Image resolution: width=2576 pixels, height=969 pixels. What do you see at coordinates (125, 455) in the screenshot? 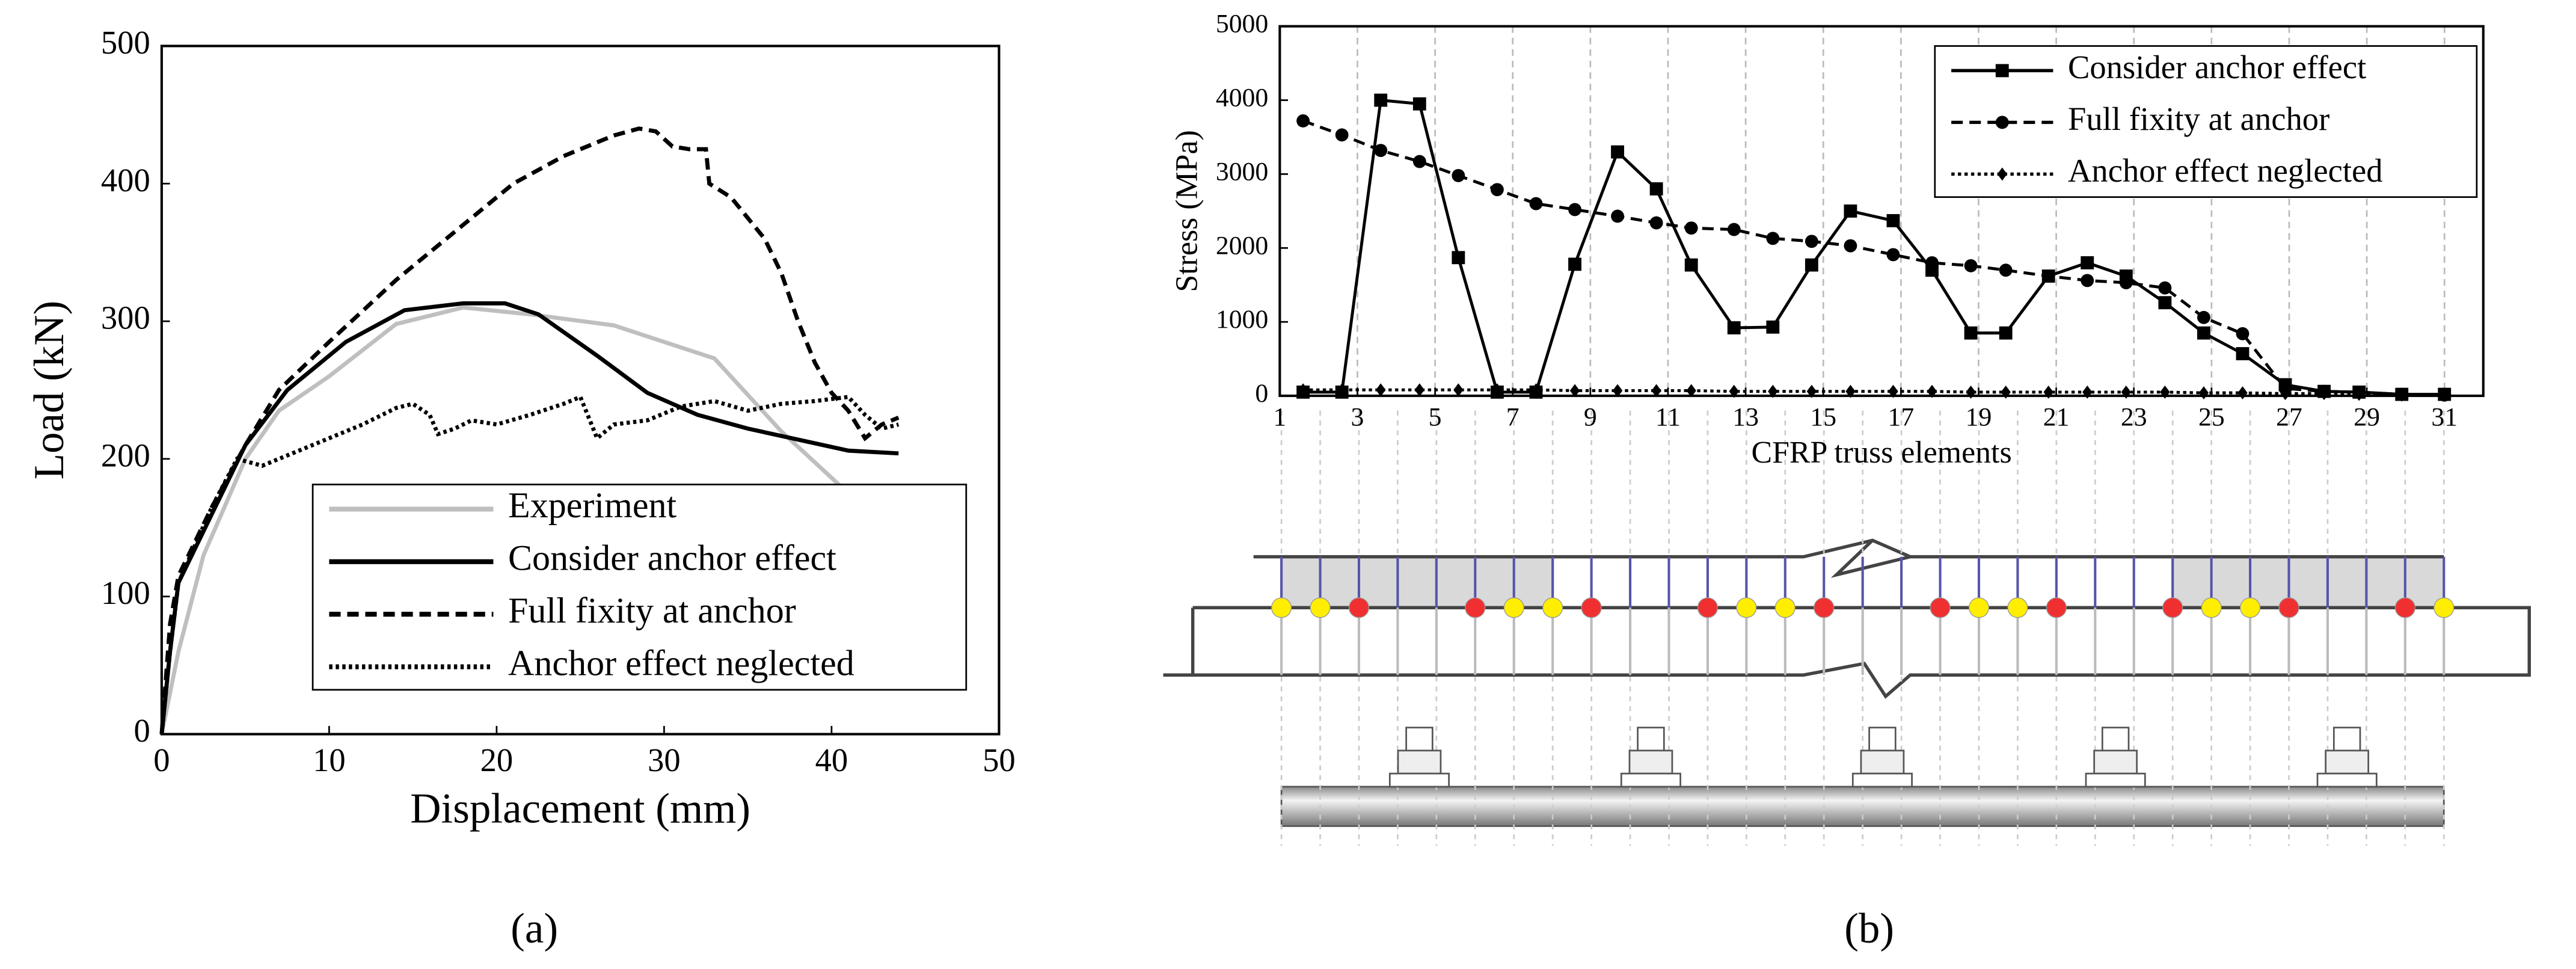
I see `y-tick-label: 200` at bounding box center [125, 455].